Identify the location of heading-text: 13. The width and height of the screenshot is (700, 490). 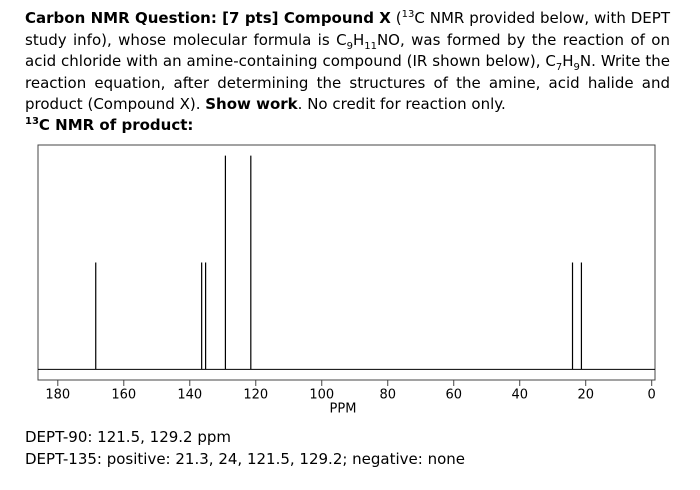
(32, 121).